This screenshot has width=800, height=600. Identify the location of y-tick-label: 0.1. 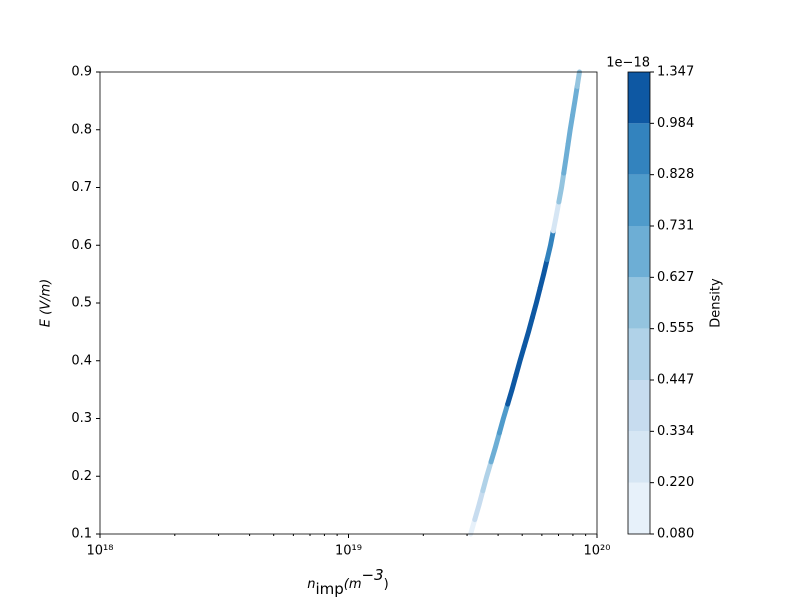
(81, 534).